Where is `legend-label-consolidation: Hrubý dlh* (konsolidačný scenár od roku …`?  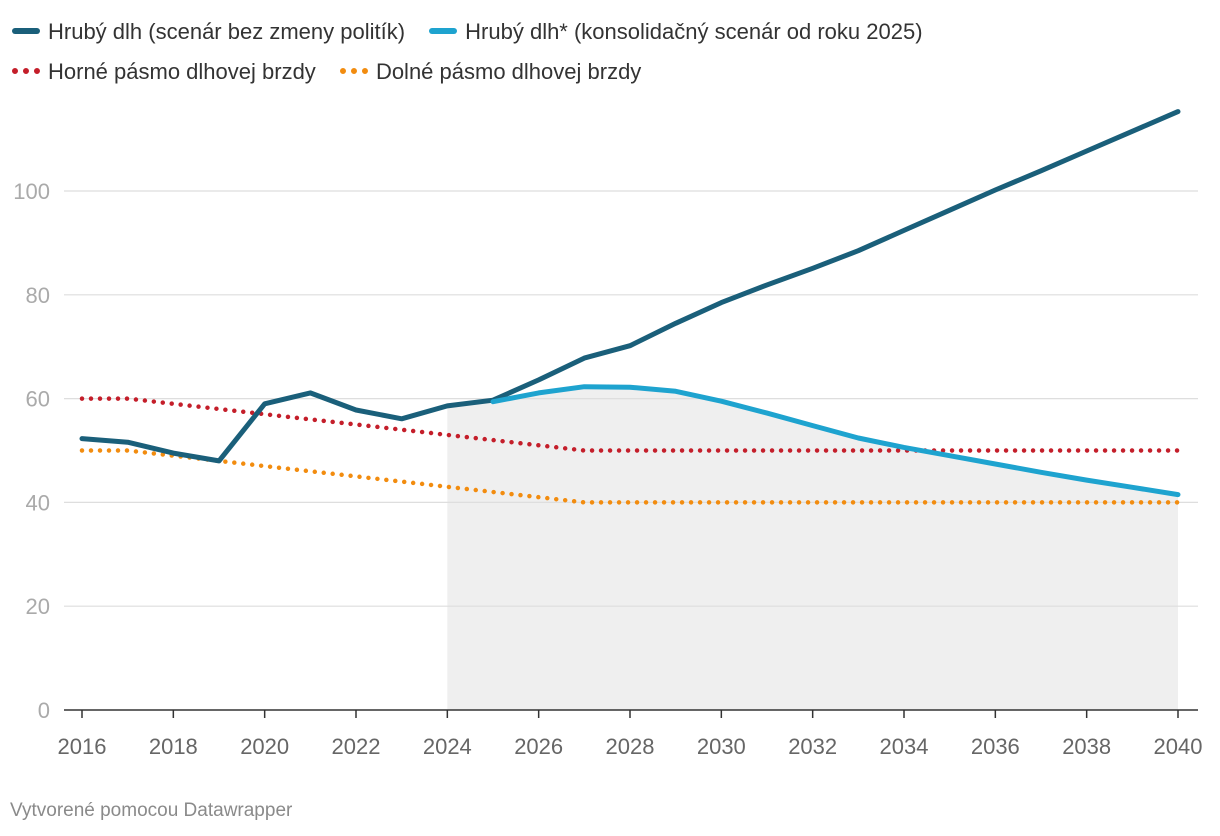
legend-label-consolidation: Hrubý dlh* (konsolidačný scenár od roku … is located at coordinates (694, 31).